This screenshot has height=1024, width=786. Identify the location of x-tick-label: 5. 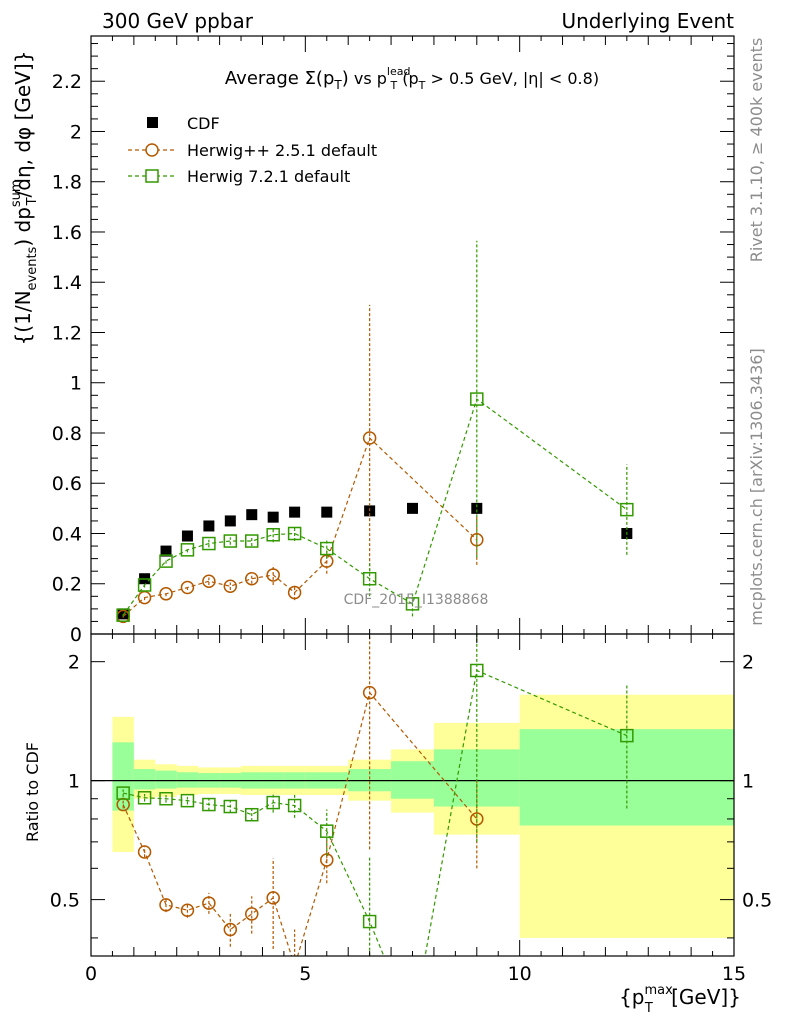
(305, 974).